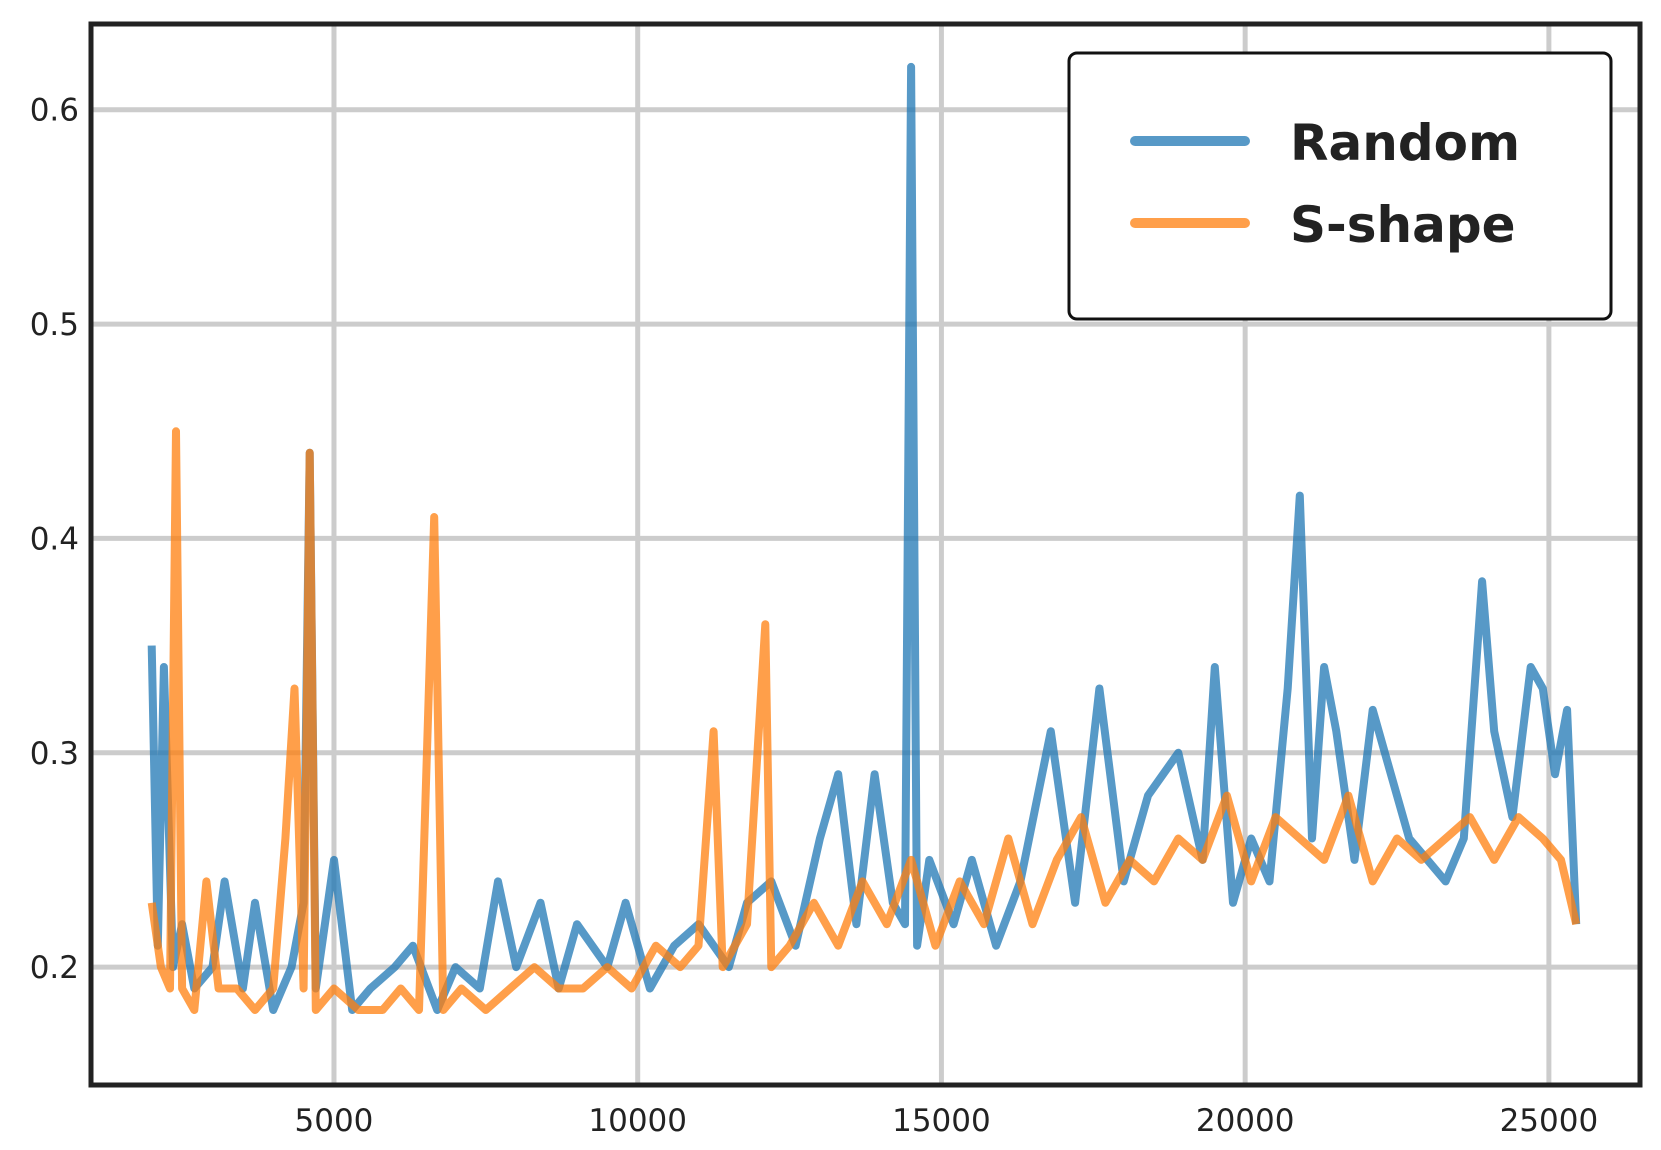 The image size is (1661, 1150). I want to click on y-tick-label: 0.2, so click(54, 968).